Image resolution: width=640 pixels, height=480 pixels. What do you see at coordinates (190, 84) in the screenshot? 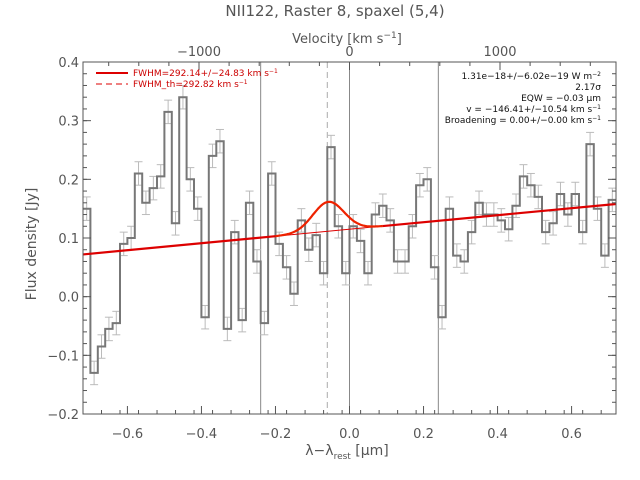
I see `legend-entry: FWHM_th=292.82 km s−1` at bounding box center [190, 84].